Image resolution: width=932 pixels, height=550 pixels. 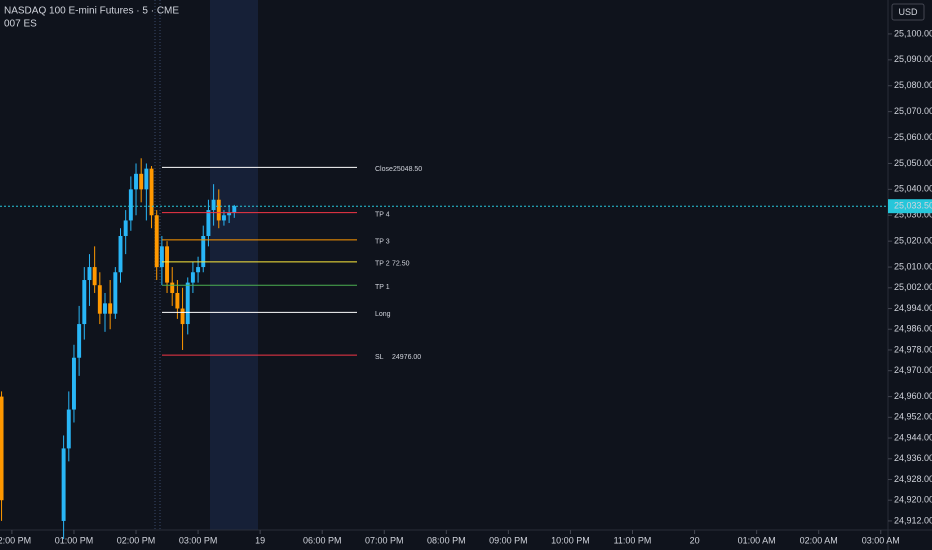 I want to click on y-tick-label: 24,920.00, so click(x=913, y=500).